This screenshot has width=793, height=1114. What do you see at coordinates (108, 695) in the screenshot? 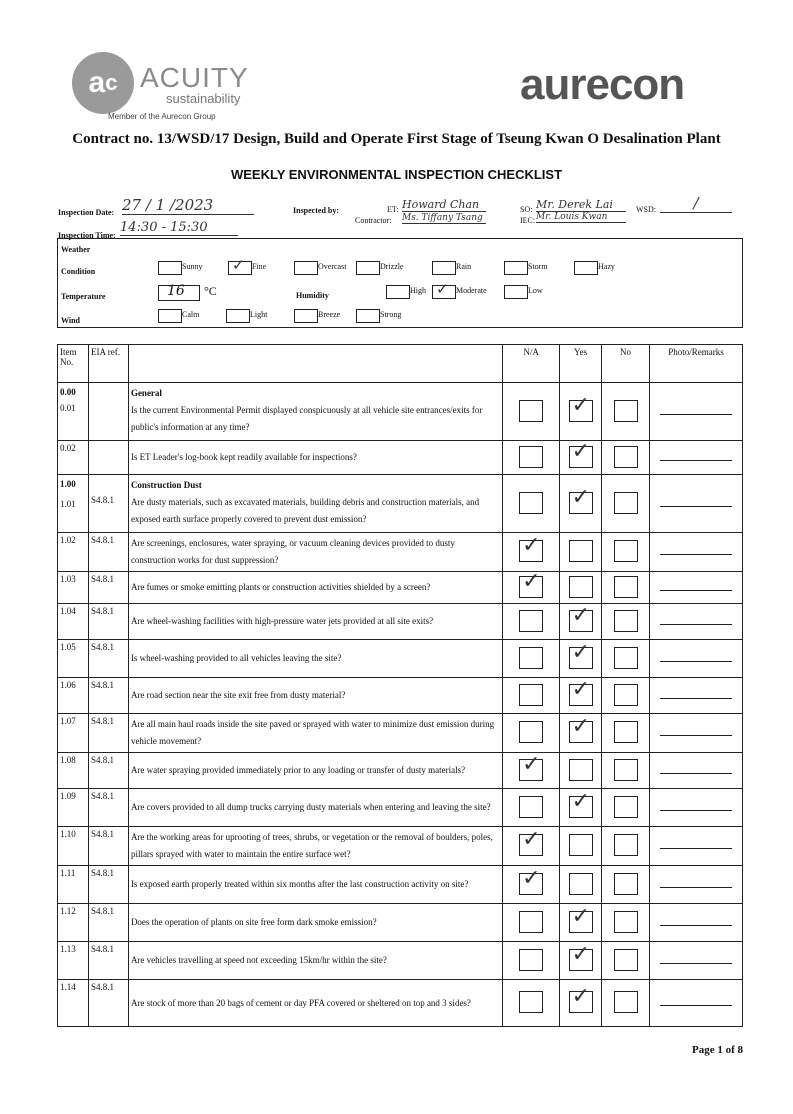
I see `eia-ref: S4.8.1` at bounding box center [108, 695].